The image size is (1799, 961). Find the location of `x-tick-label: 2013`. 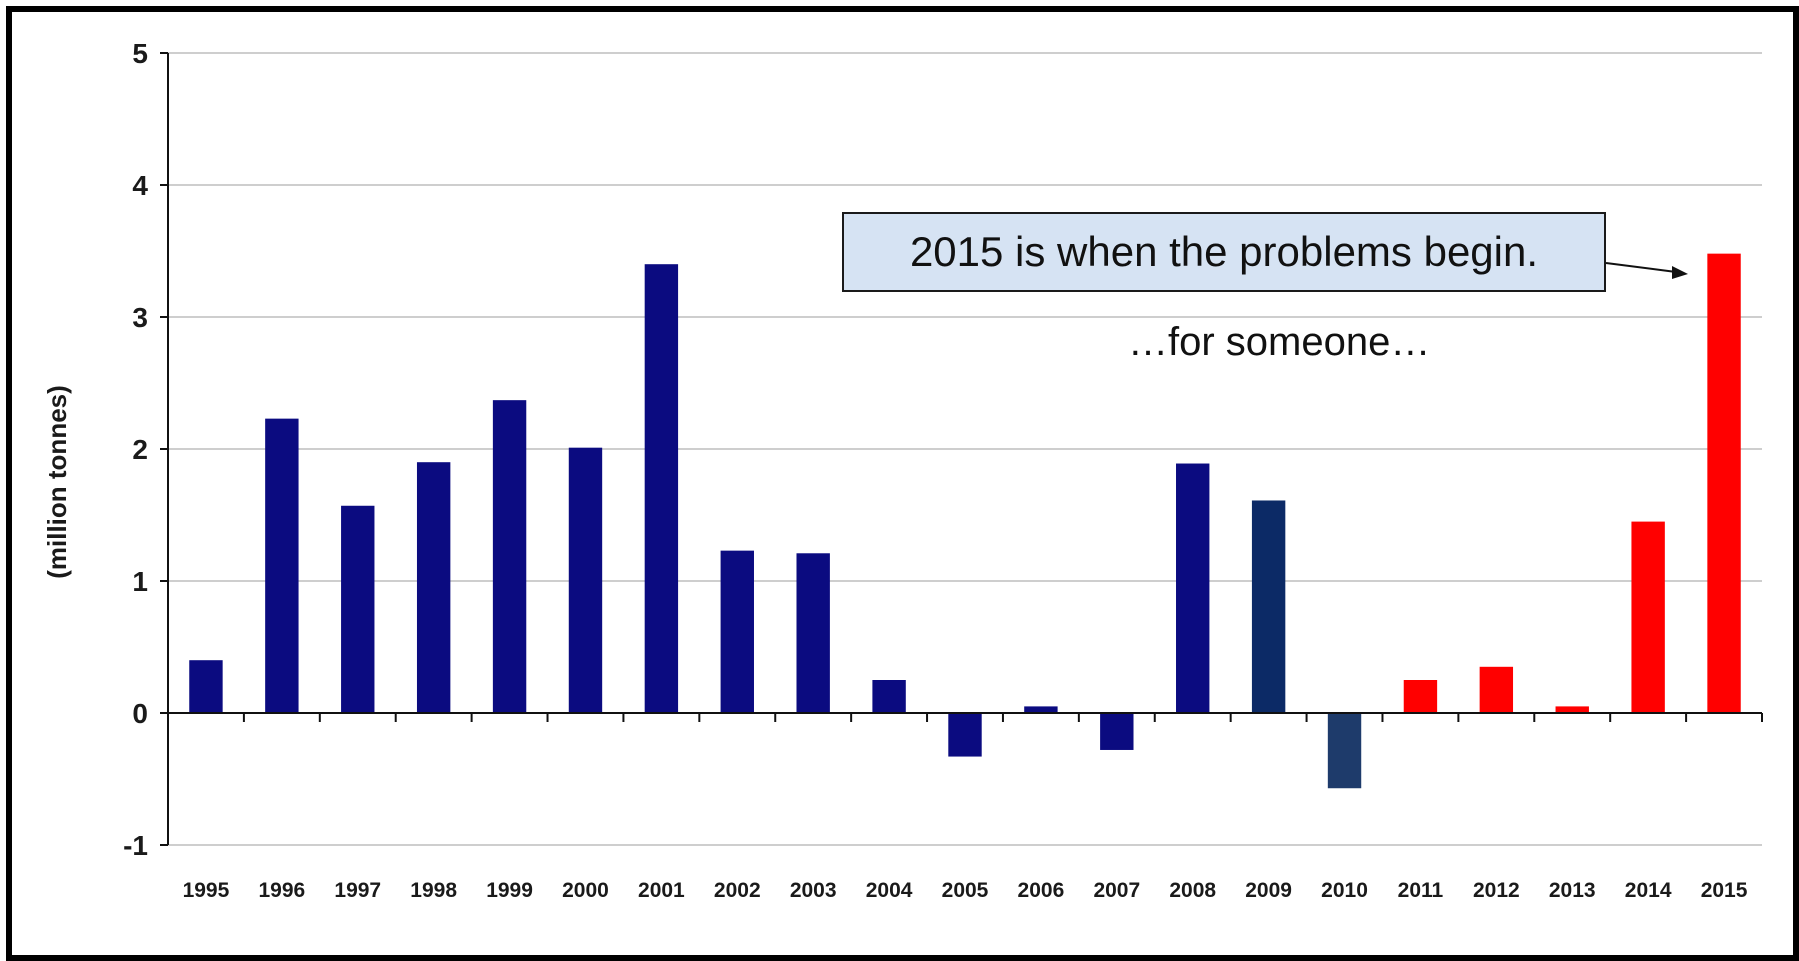

x-tick-label: 2013 is located at coordinates (1572, 890).